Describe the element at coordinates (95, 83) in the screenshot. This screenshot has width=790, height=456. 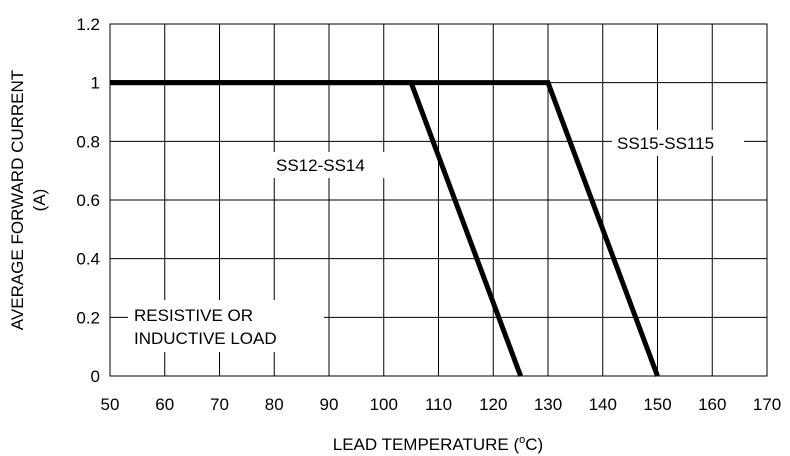
I see `y-tick-label: 1` at that location.